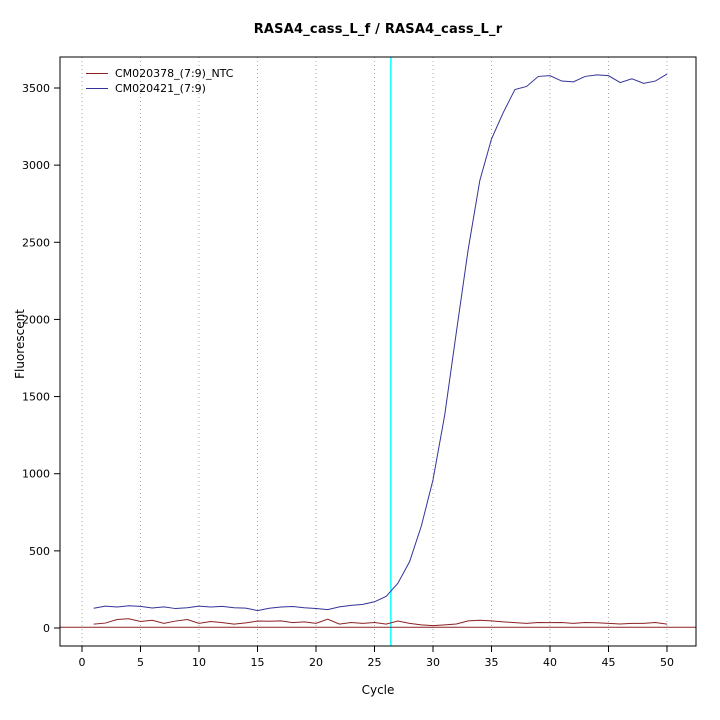 This screenshot has width=720, height=720. I want to click on x-tick-label: 30, so click(433, 662).